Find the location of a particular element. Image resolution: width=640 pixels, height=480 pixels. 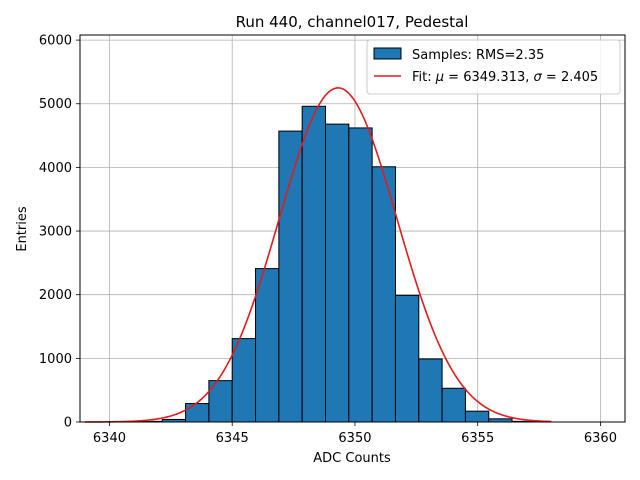

legend-samples-label: Samples: RMS=2.35 is located at coordinates (478, 55).